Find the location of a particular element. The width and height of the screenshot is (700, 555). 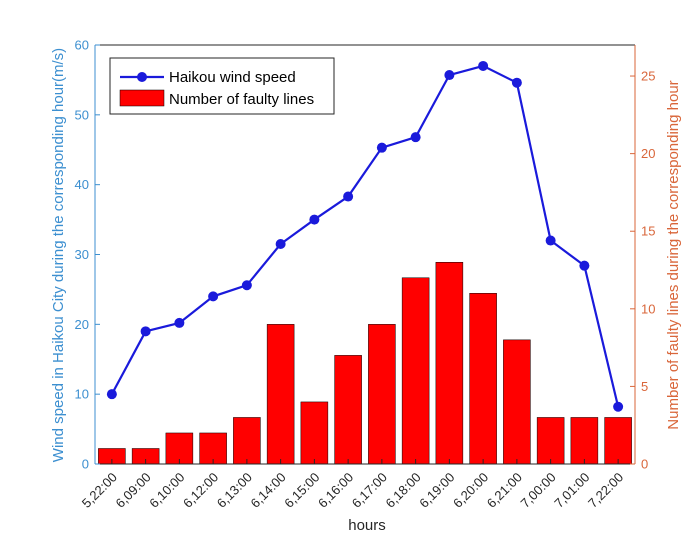

x-tick-label: 6,17:00 is located at coordinates (369, 490).